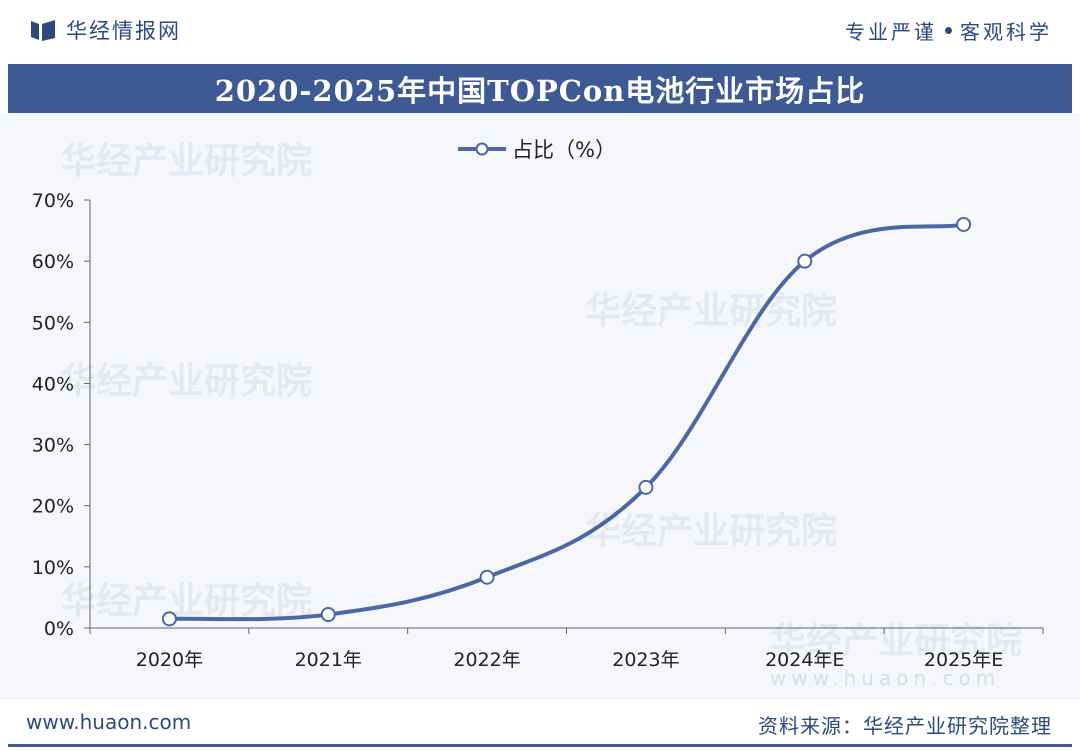 The height and width of the screenshot is (751, 1080). I want to click on legend-label: 占比（%）, so click(564, 150).